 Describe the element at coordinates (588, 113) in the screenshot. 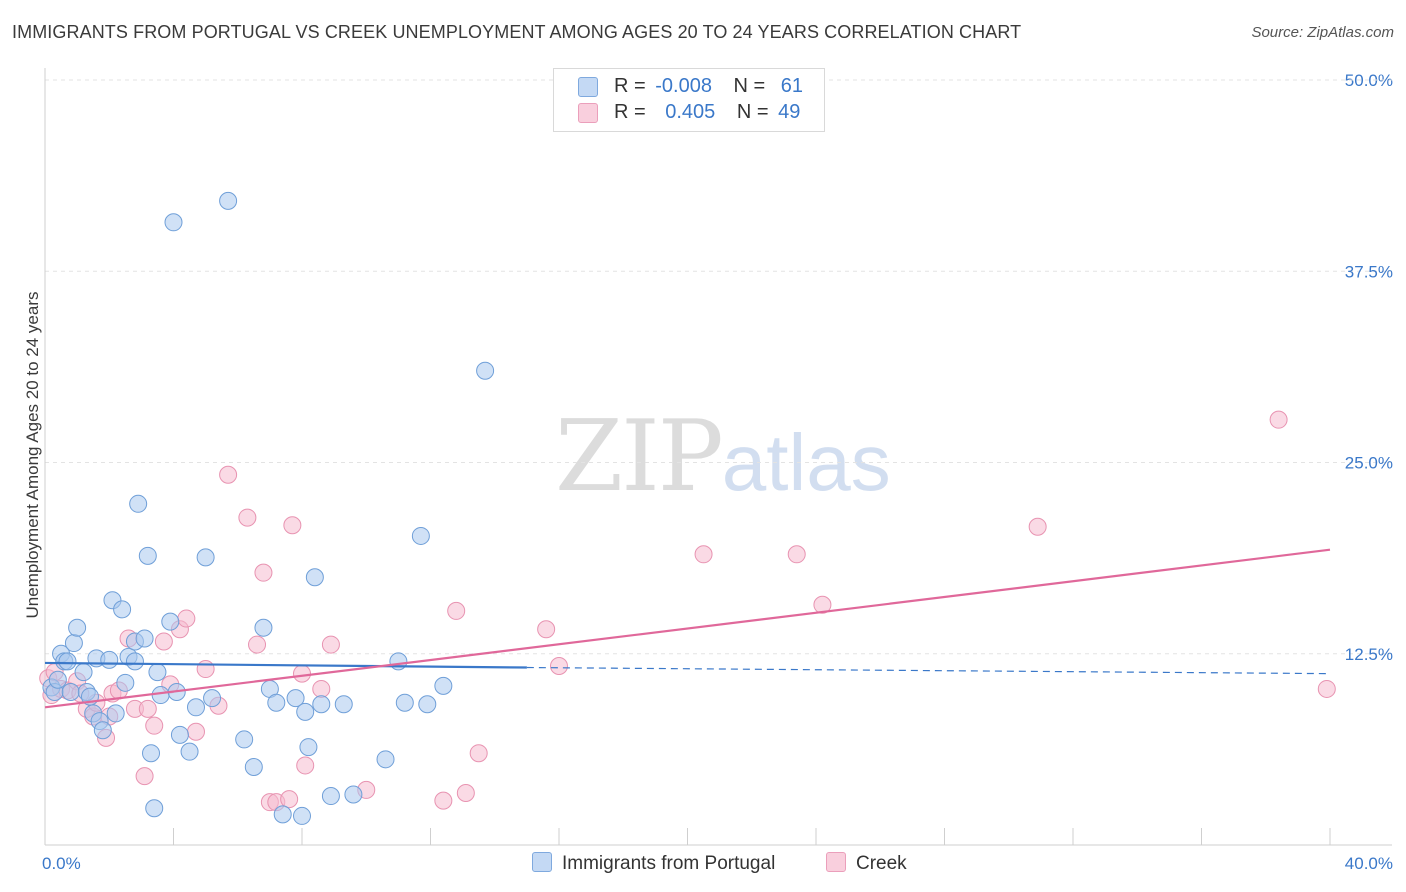

I see `legend-swatch-creek` at that location.